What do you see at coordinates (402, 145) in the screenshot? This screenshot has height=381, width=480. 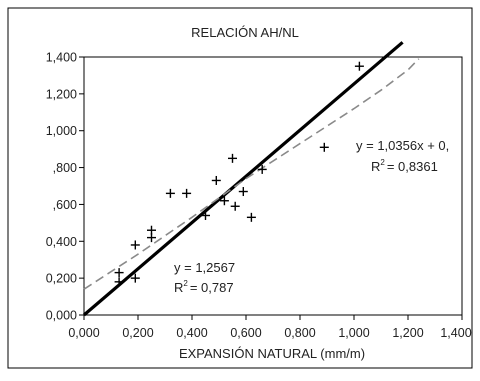 I see `trendline-dashed-equation: y = 1,0356x + 0,` at bounding box center [402, 145].